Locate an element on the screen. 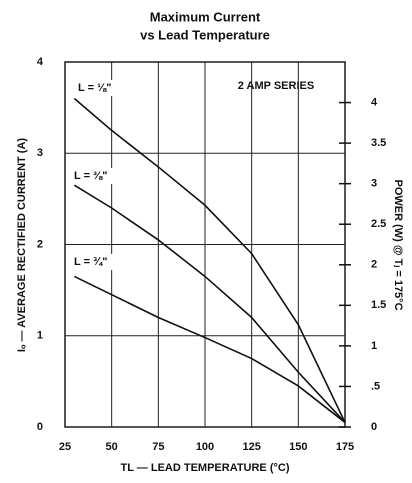  x-tick-label: 50 is located at coordinates (112, 447).